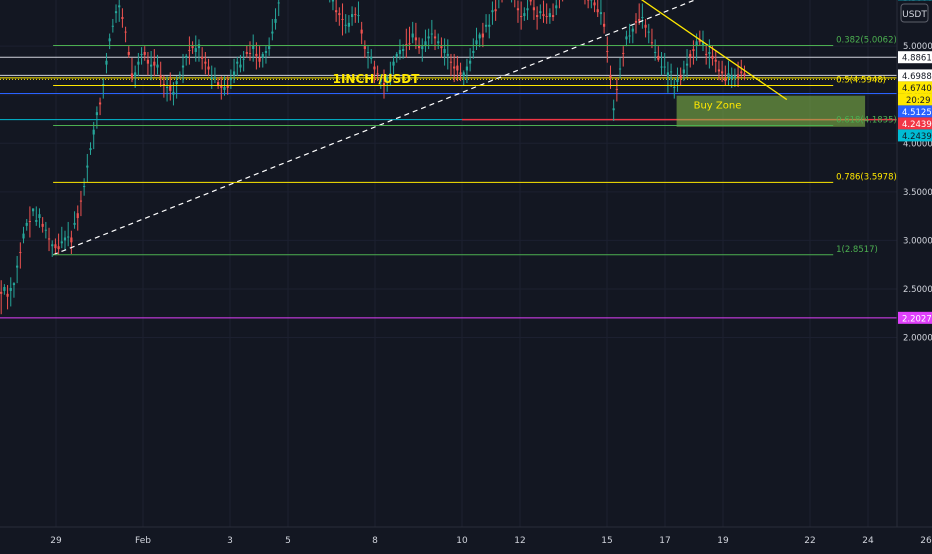  What do you see at coordinates (606, 541) in the screenshot?
I see `time-tick-label: 15` at bounding box center [606, 541].